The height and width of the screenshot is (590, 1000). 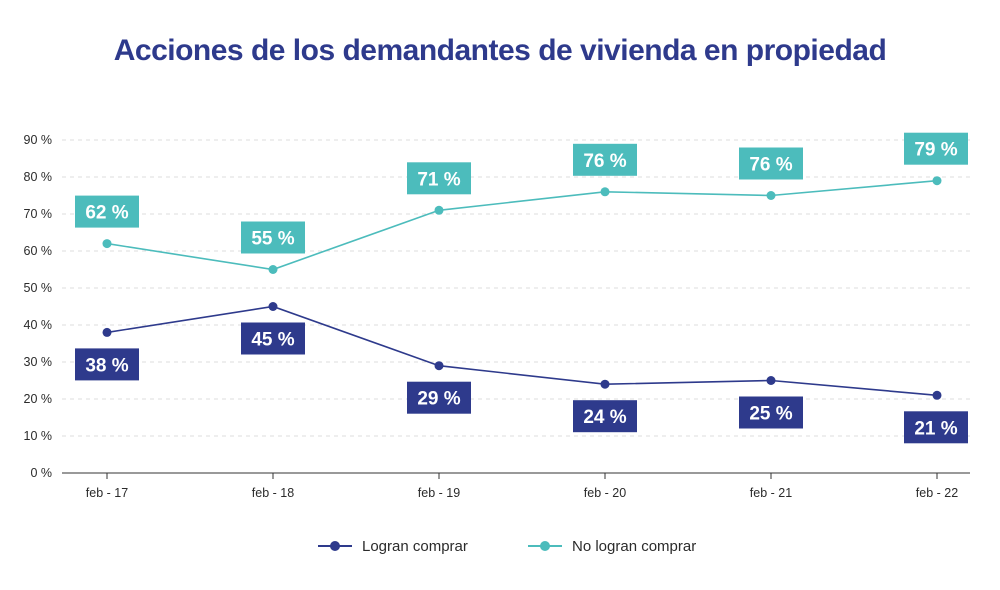 I want to click on x-tick-label: feb - 22, so click(x=937, y=493).